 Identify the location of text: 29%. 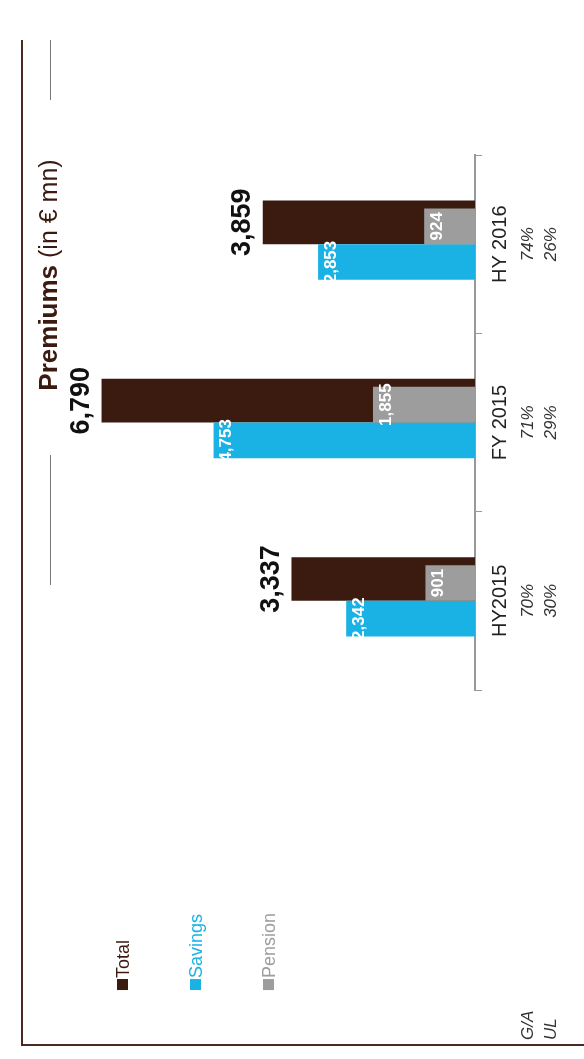
(550, 423).